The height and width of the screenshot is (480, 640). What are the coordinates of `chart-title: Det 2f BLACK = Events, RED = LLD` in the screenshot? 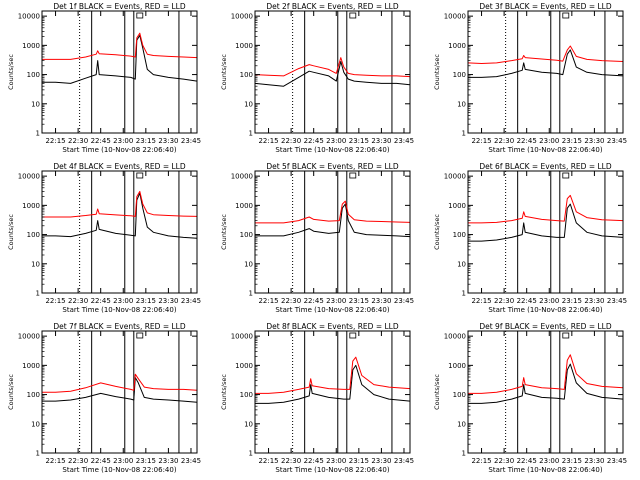 It's located at (332, 6).